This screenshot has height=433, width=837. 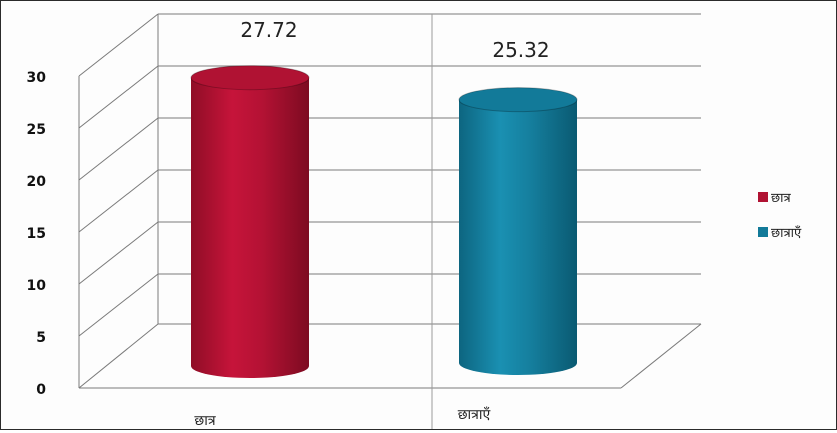 I want to click on y-axis-labels: 30 25 20 15 10 5 0, so click(x=37, y=234).